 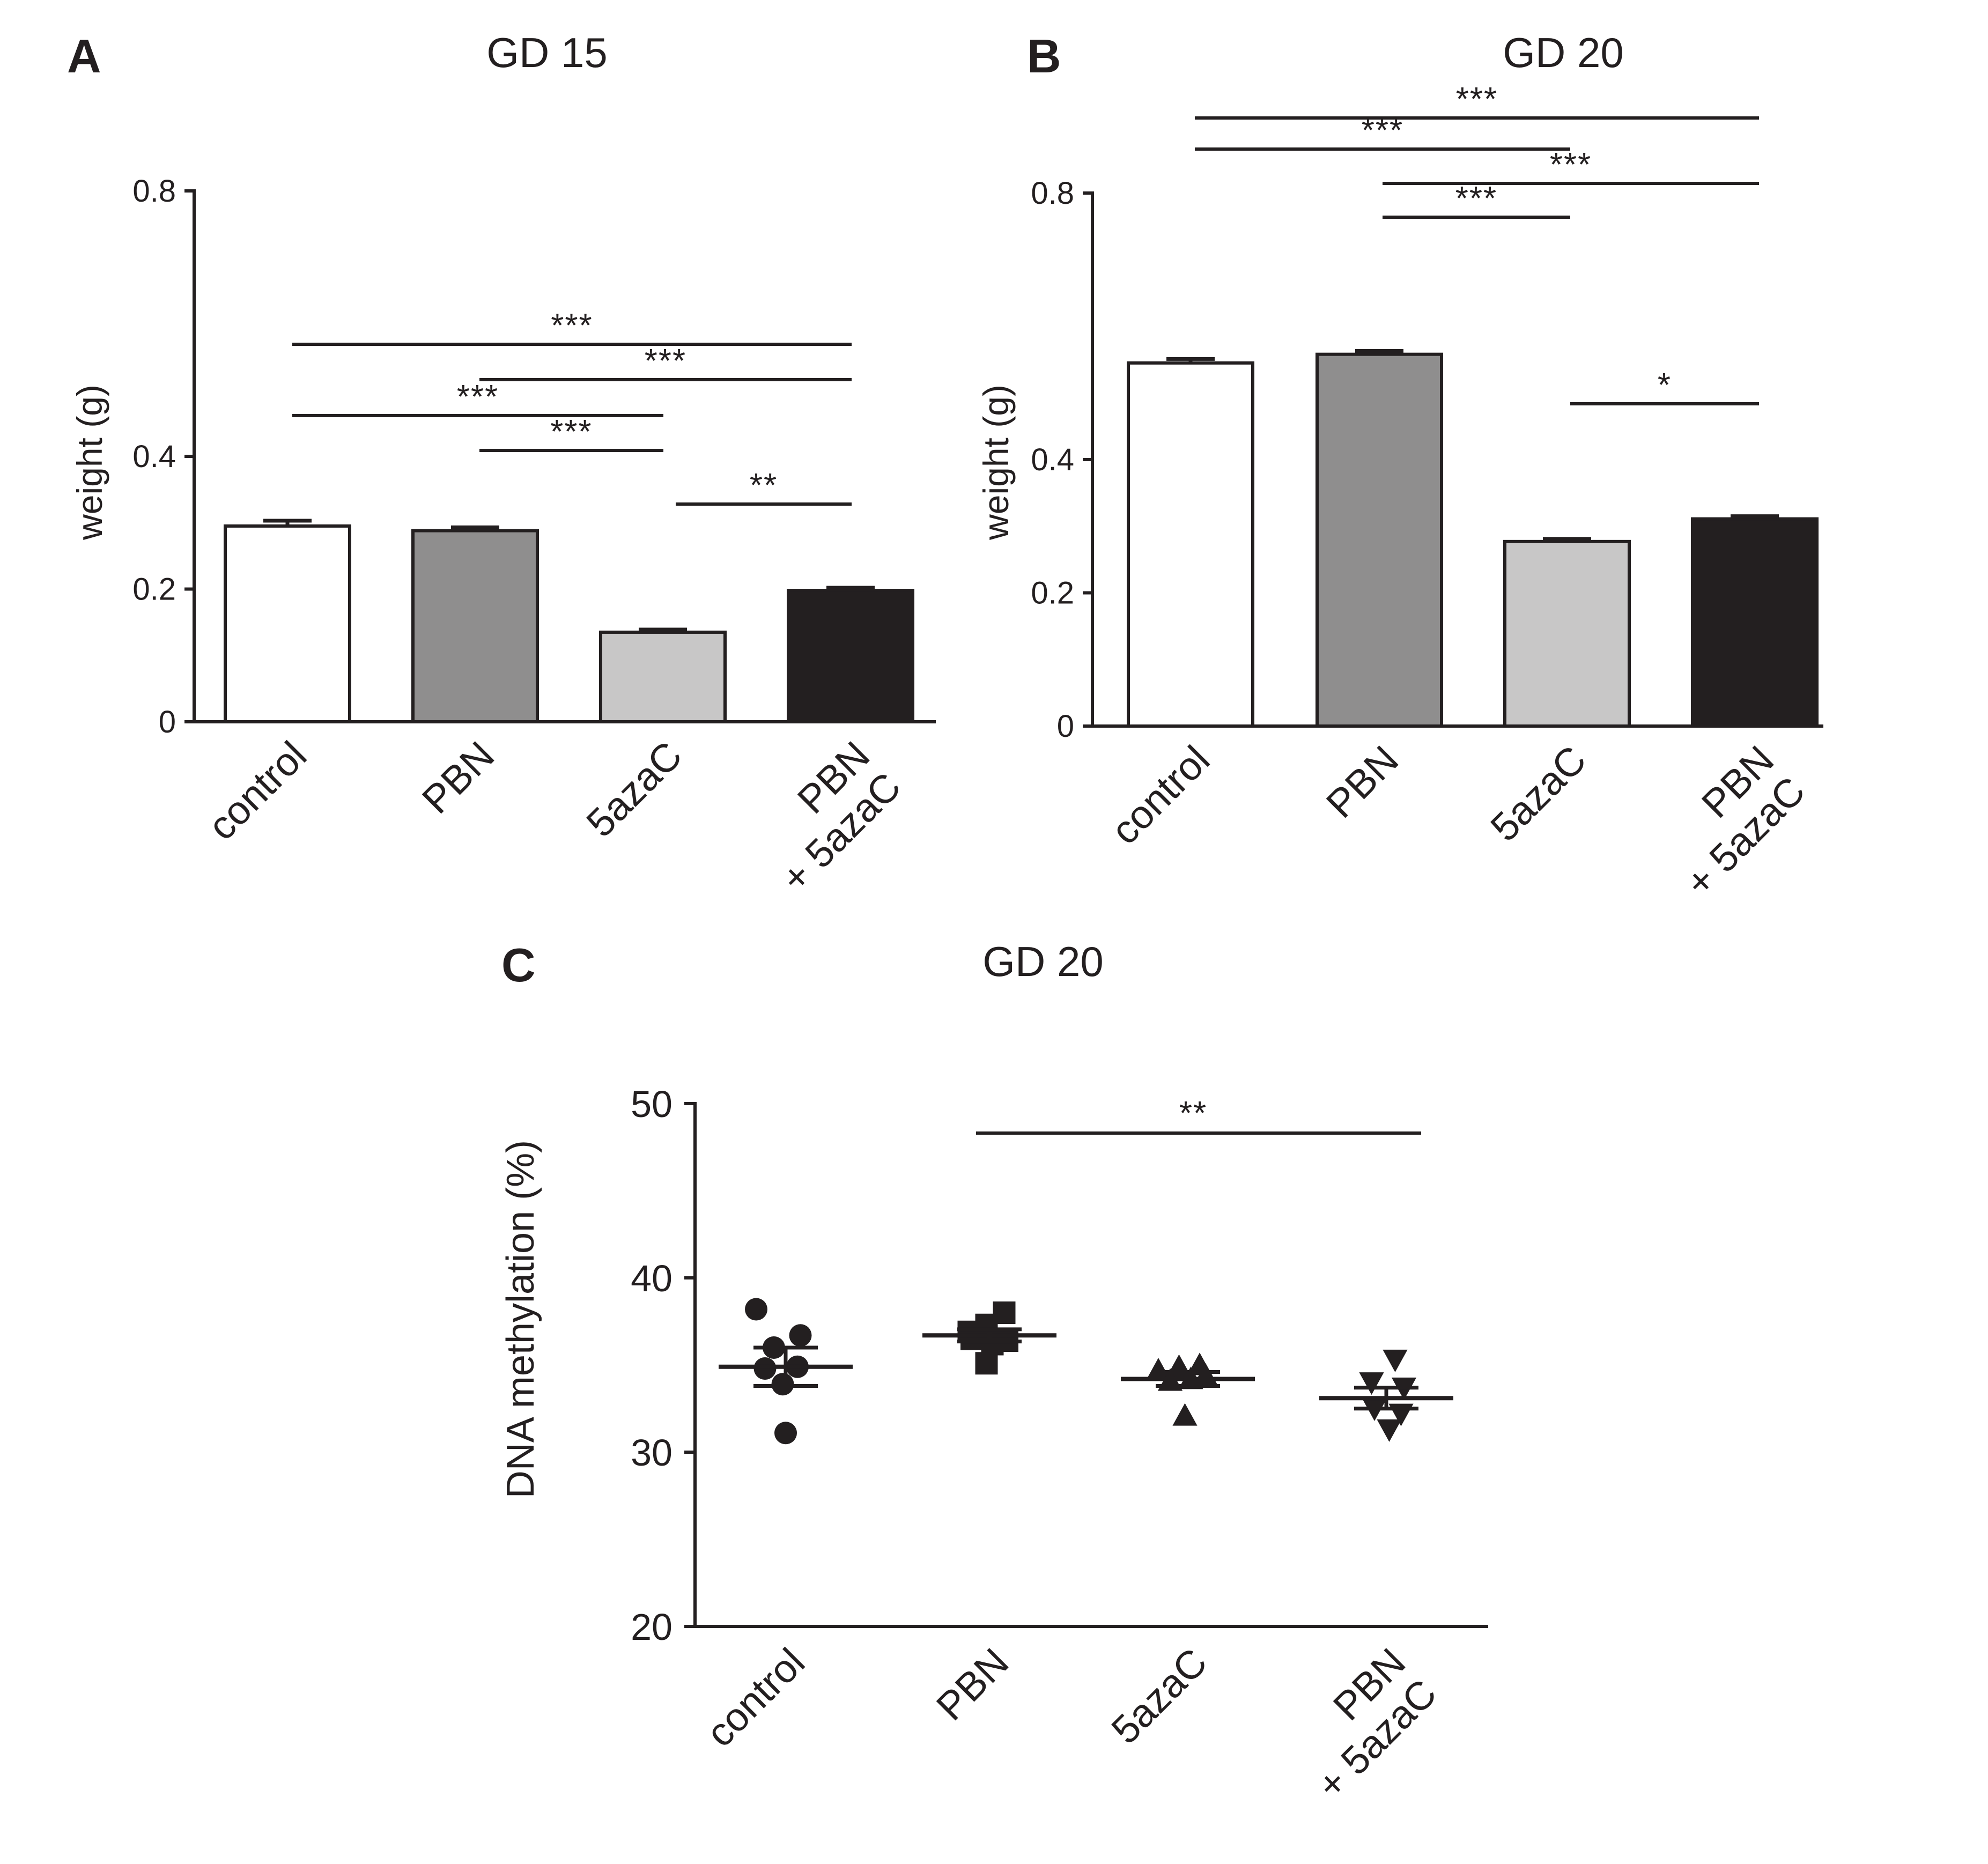 I want to click on y-tick-label: 40, so click(x=651, y=1278).